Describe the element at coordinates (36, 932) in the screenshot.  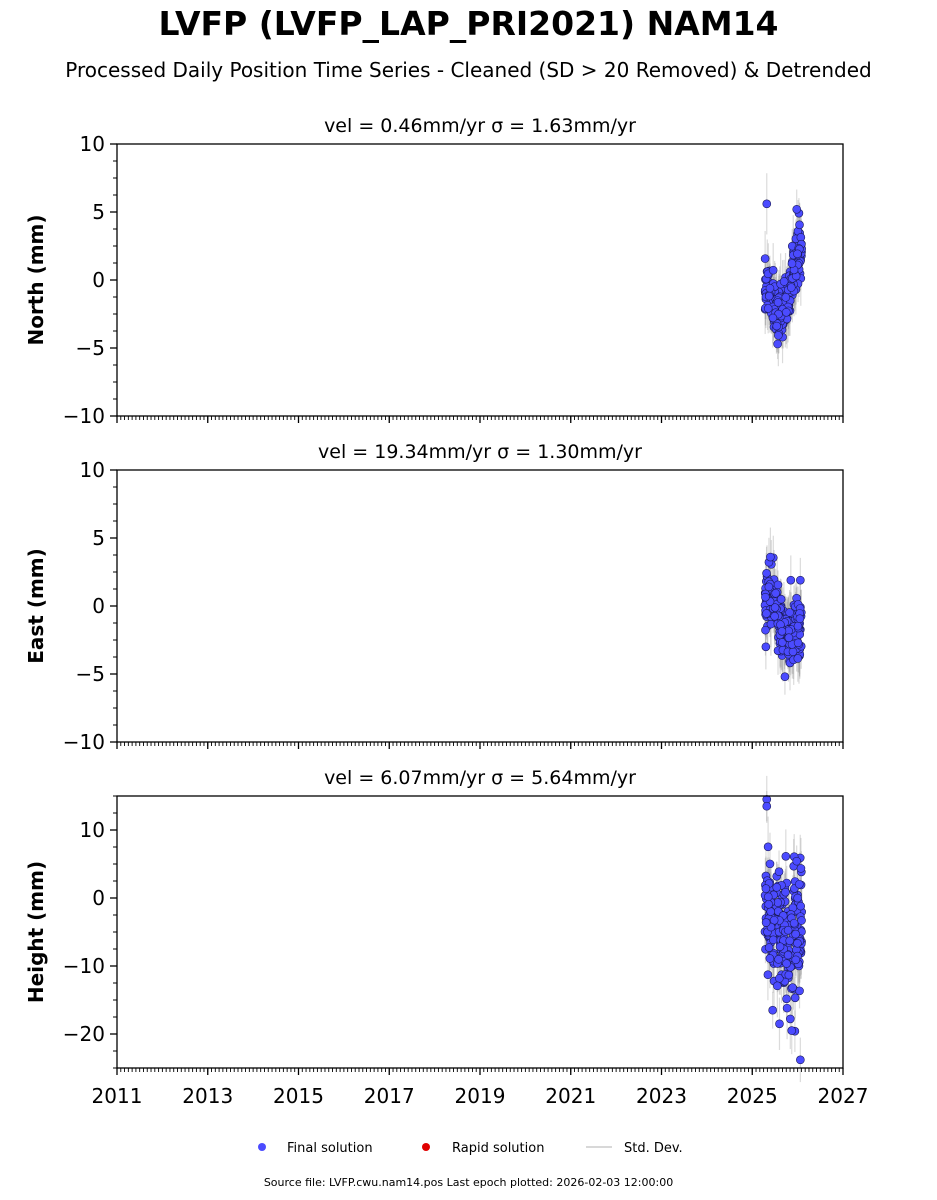
I see `y-axis-label: Height (mm)` at that location.